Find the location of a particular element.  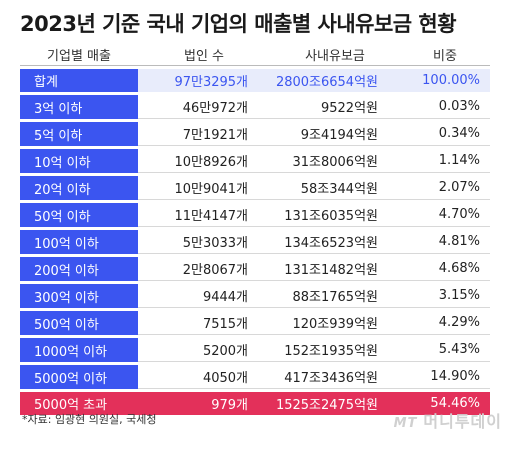

row-count: 7만1921개 is located at coordinates (204, 134).